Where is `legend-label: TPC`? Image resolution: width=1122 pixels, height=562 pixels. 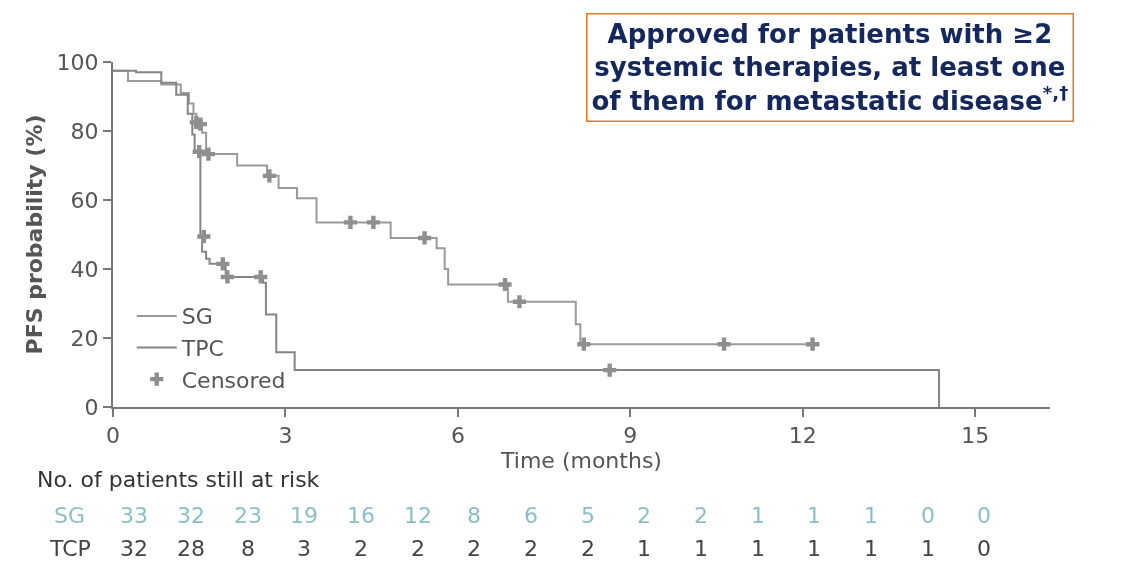 legend-label: TPC is located at coordinates (202, 349).